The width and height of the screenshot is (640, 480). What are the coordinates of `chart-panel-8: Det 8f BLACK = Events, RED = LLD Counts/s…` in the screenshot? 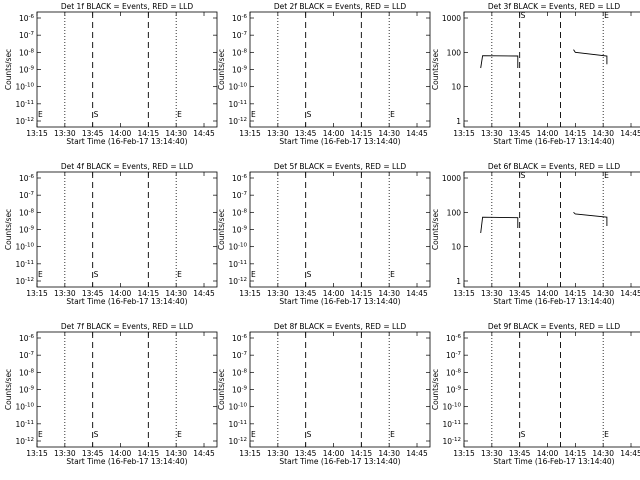 It's located at (324, 394).